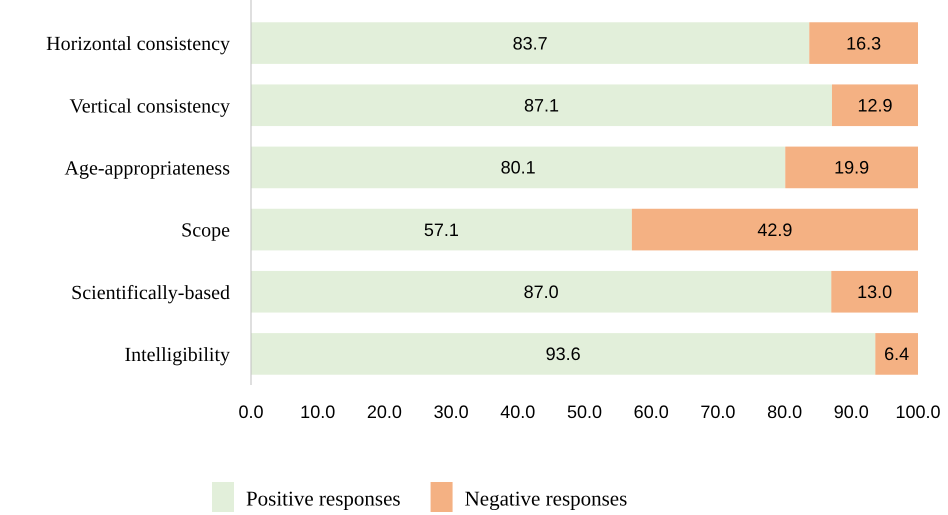 The height and width of the screenshot is (515, 948). I want to click on x-tick-label: 60.0, so click(651, 412).